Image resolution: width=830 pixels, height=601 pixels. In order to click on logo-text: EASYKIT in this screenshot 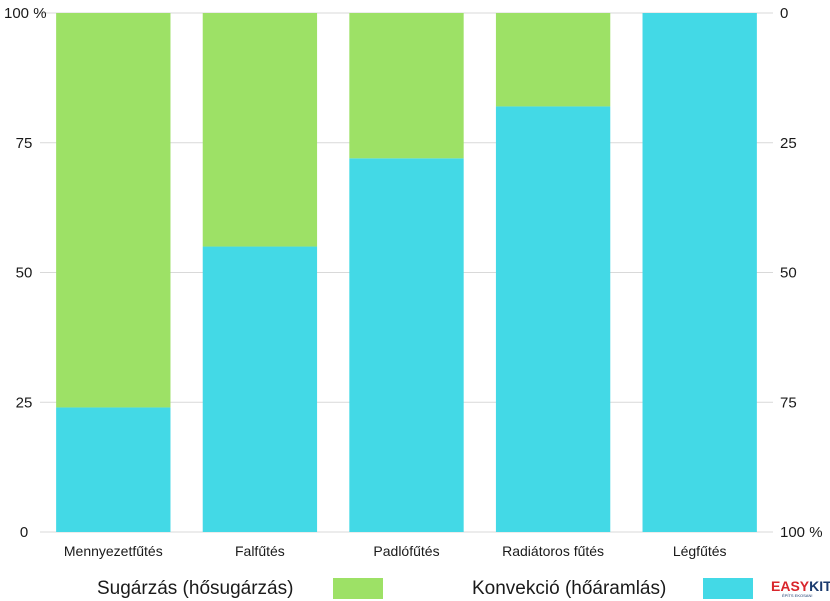, I will do `click(800, 586)`.